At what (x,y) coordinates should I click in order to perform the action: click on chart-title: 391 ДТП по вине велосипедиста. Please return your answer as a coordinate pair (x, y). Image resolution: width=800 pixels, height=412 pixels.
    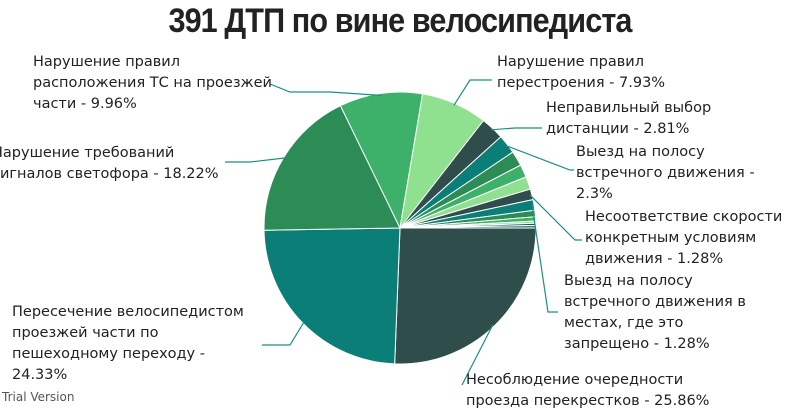
    Looking at the image, I should click on (400, 21).